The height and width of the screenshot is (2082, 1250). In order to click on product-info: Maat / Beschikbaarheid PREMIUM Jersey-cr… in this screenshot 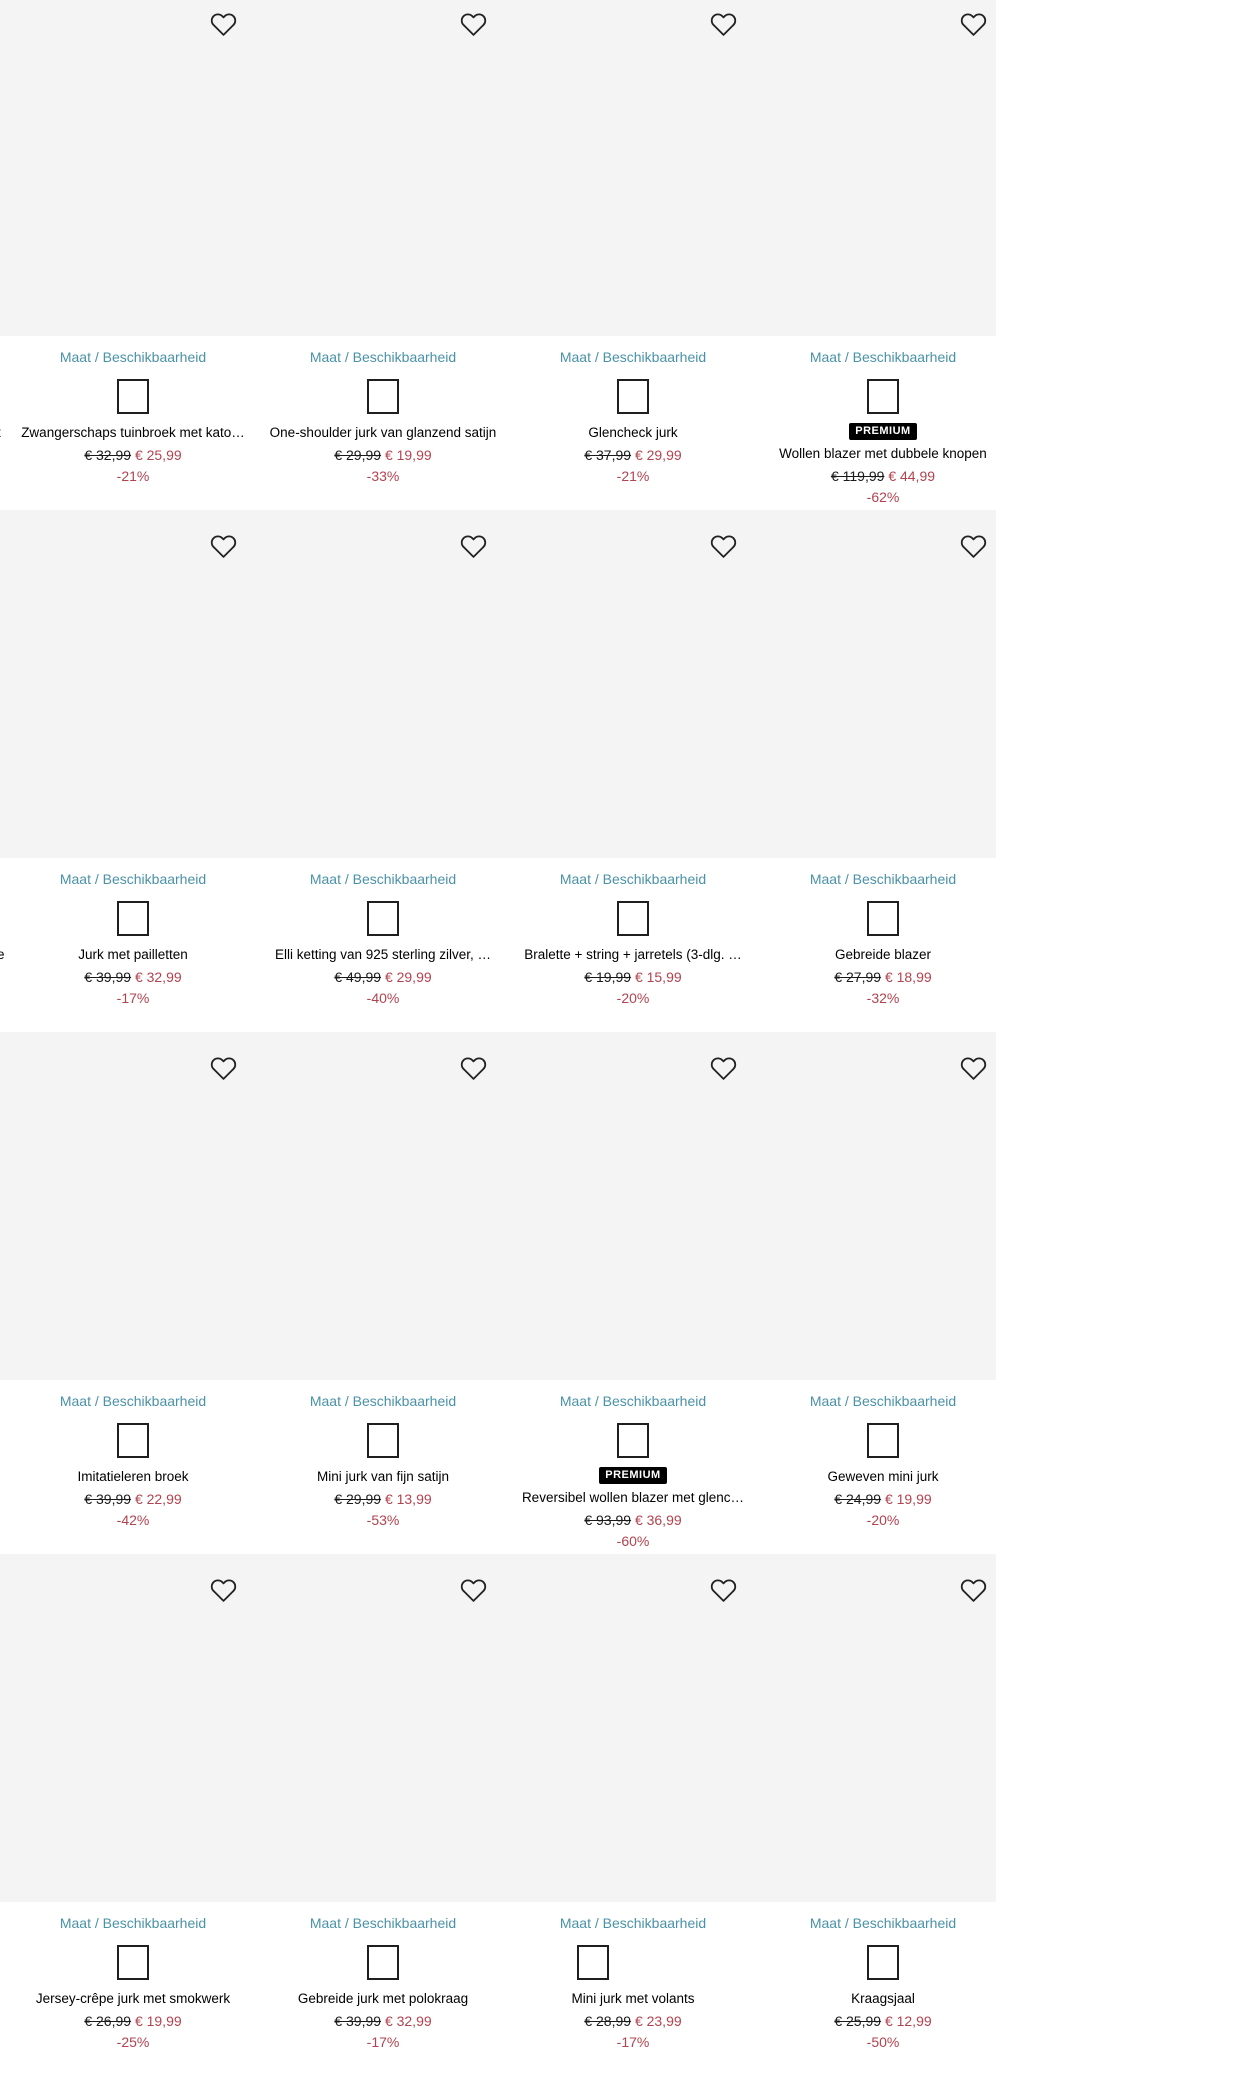, I will do `click(133, 1976)`.